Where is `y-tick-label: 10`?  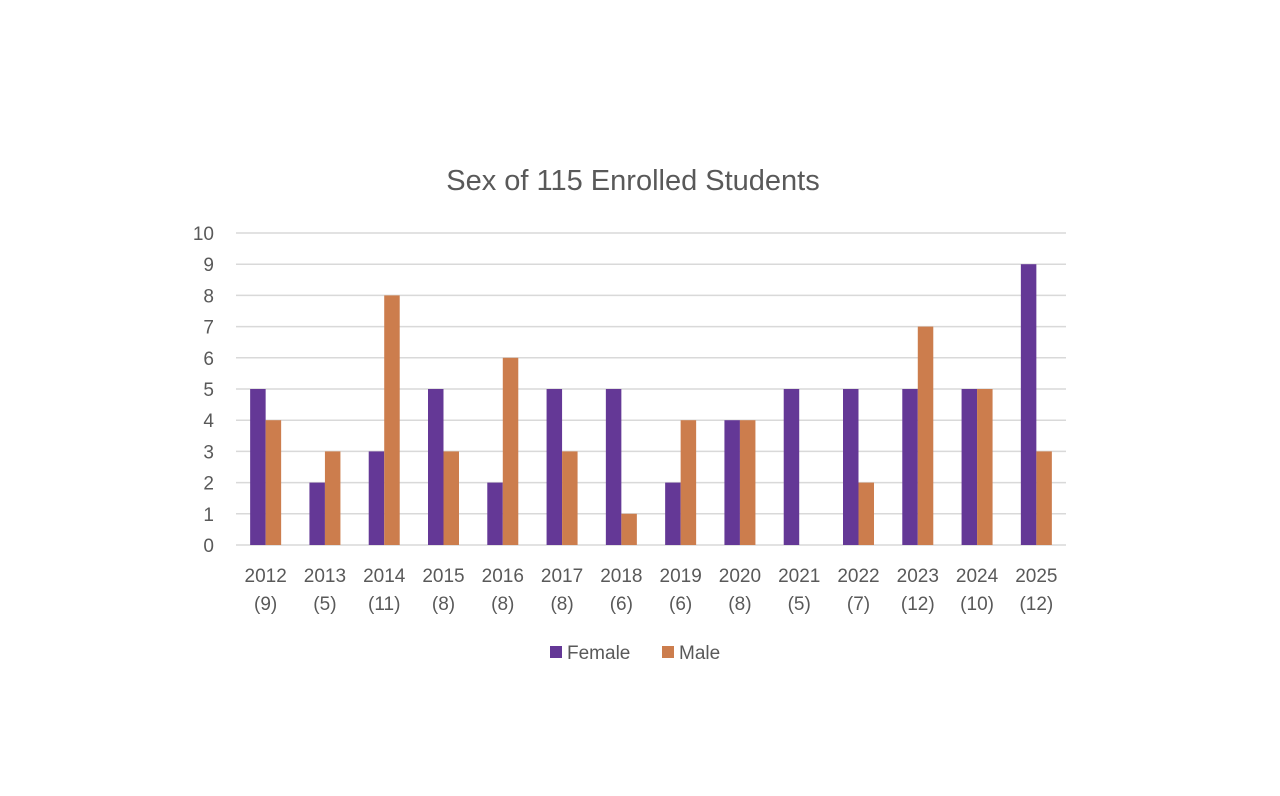 y-tick-label: 10 is located at coordinates (203, 234).